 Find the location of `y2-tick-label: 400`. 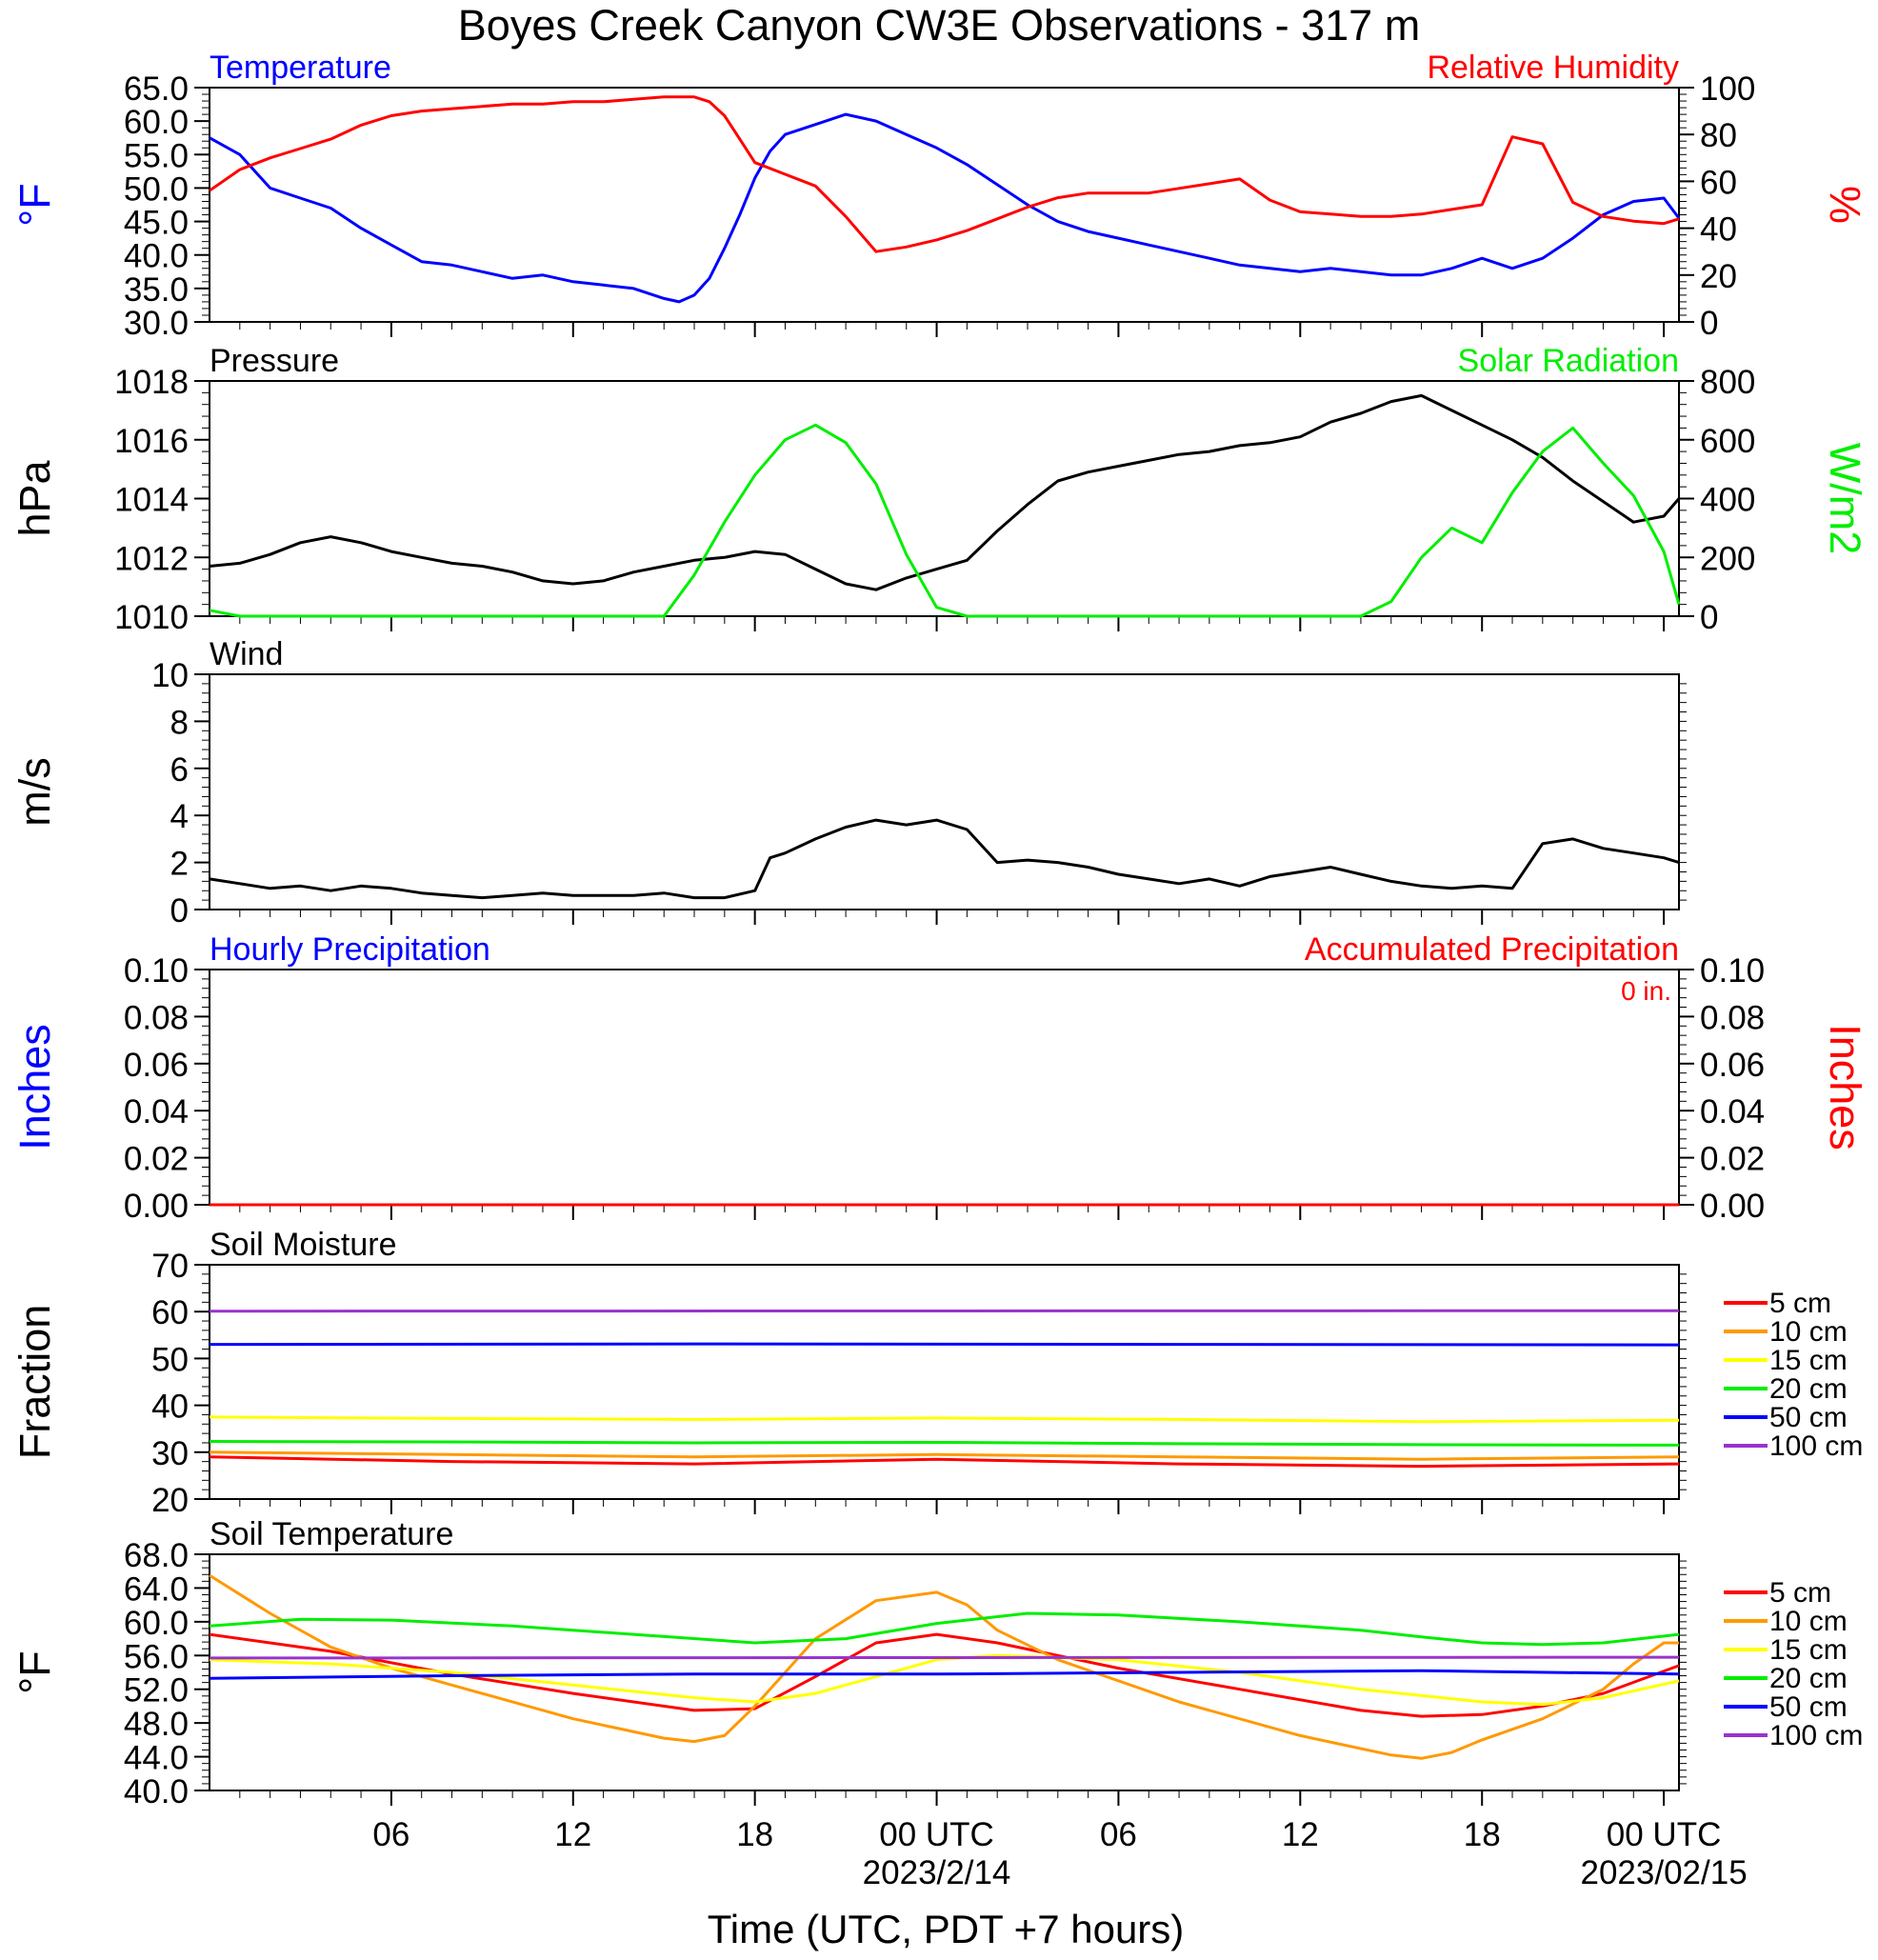

y2-tick-label: 400 is located at coordinates (1727, 500).